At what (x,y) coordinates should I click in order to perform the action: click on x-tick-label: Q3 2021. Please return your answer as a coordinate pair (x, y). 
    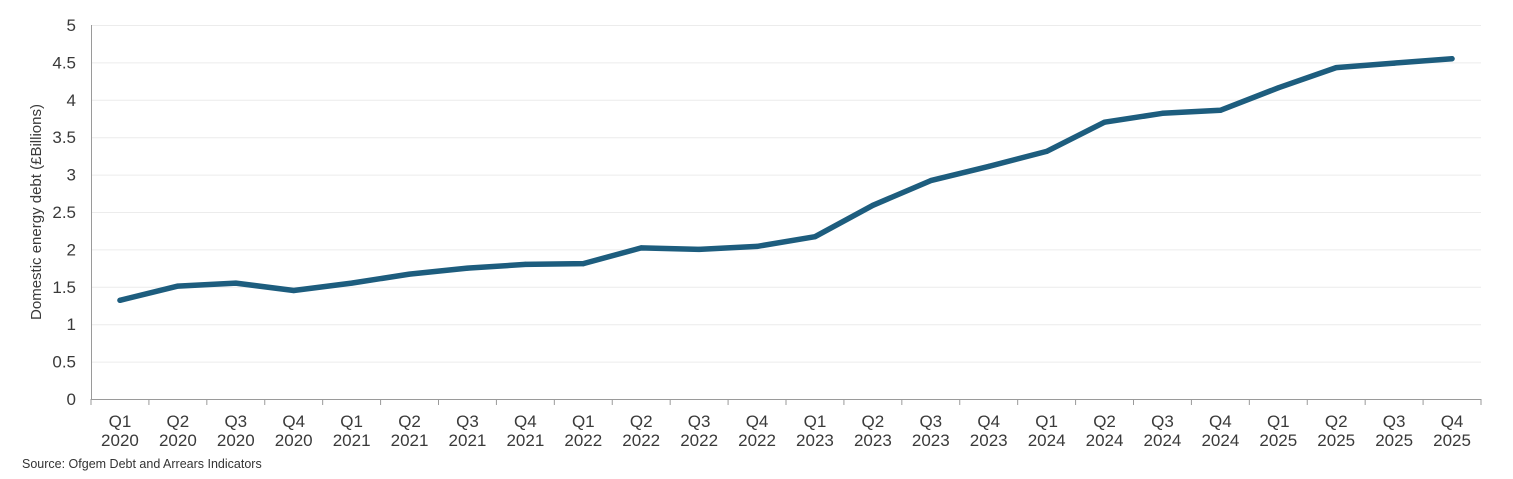
    Looking at the image, I should click on (468, 431).